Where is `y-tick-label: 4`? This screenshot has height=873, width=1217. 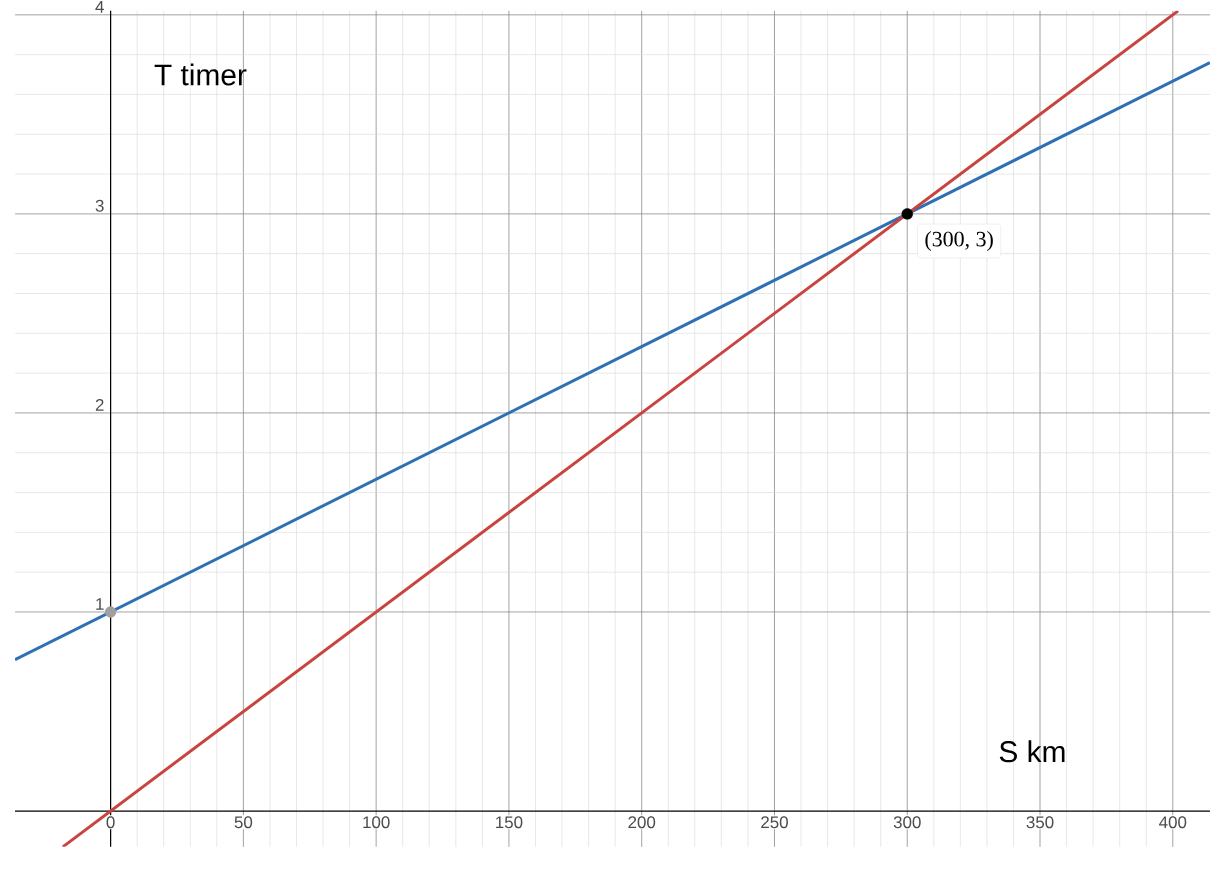
y-tick-label: 4 is located at coordinates (99, 7).